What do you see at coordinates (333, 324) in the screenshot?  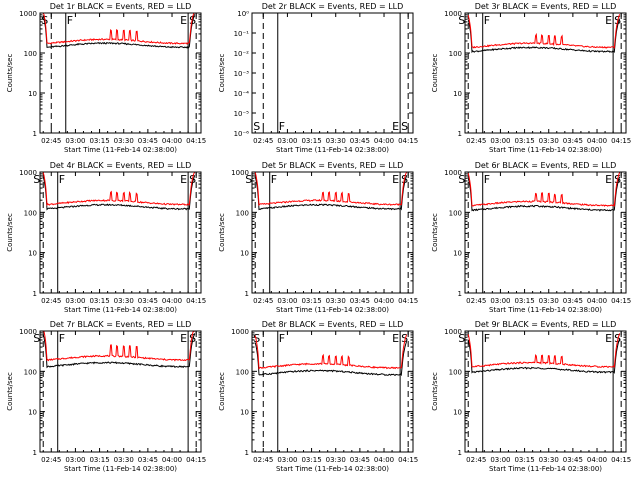 I see `panel-title: Det 8r BLACK = Events, RED = LLD` at bounding box center [333, 324].